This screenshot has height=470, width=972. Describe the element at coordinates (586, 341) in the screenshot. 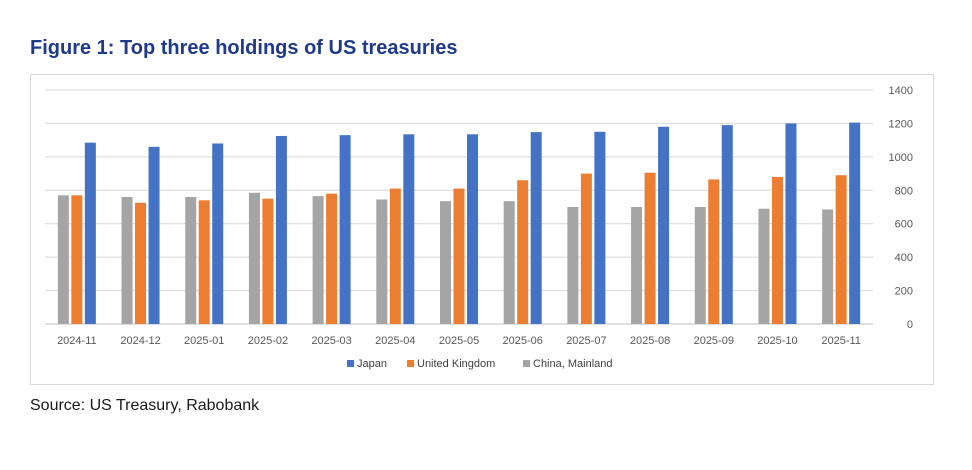

I see `x-tick-label: 2025-07` at that location.